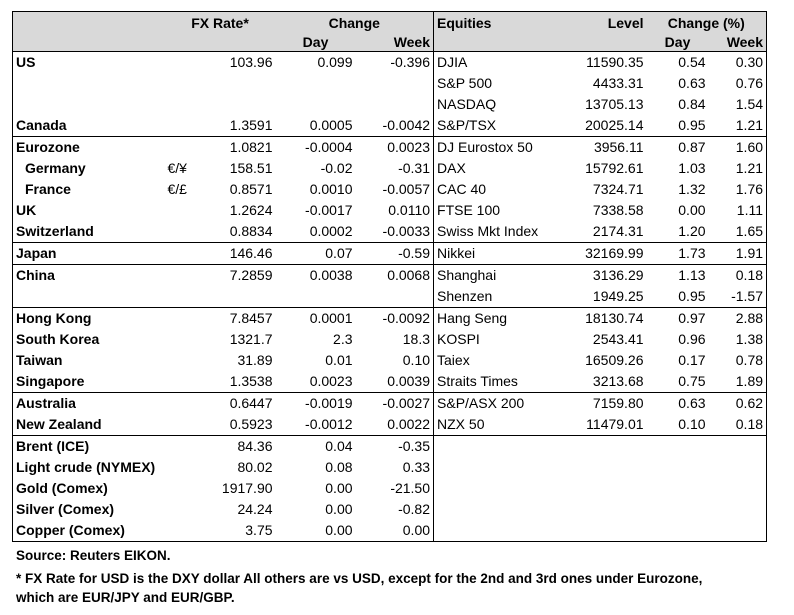 This screenshot has height=615, width=794. Describe the element at coordinates (406, 125) in the screenshot. I see `fx-week-change-cell: -0.0042` at that location.